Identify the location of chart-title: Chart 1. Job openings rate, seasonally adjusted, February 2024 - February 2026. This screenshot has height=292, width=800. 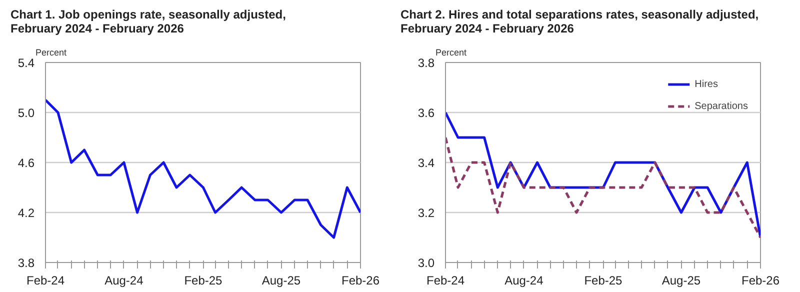
(148, 22).